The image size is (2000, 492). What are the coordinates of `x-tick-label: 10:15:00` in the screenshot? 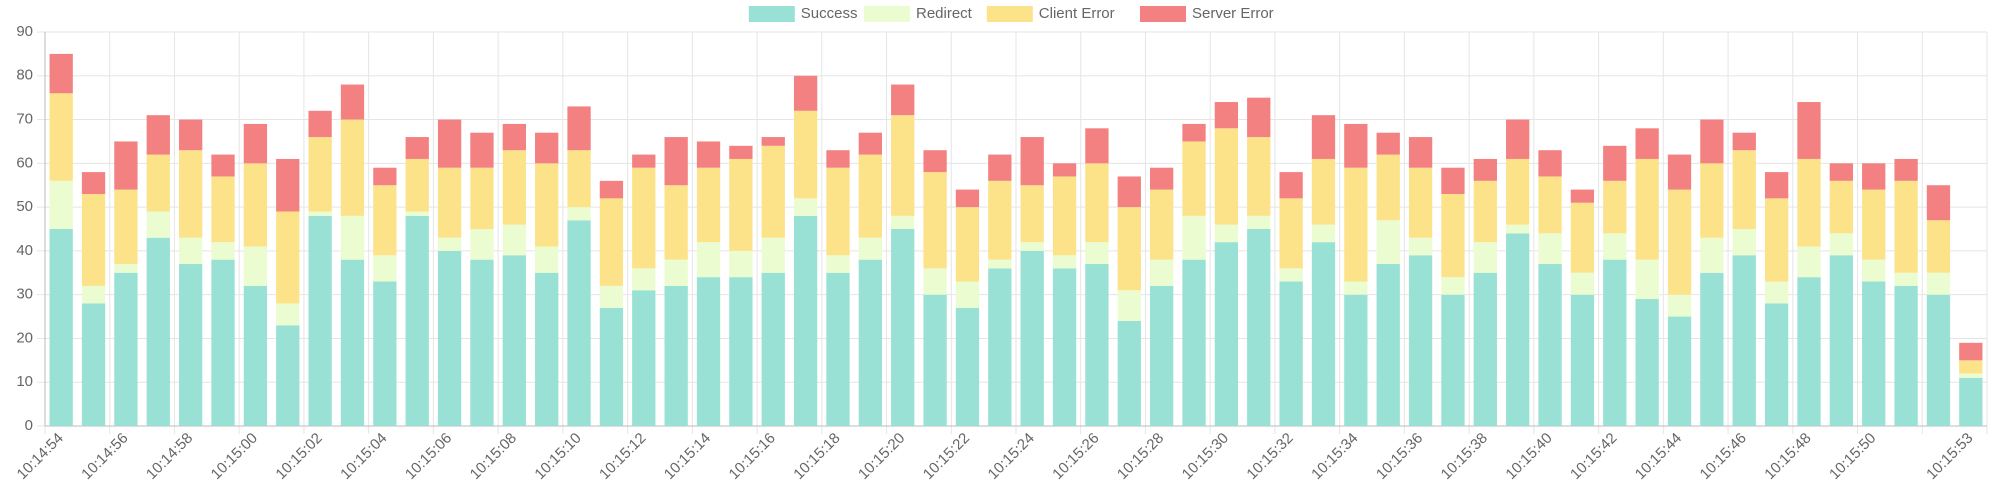 It's located at (234, 456).